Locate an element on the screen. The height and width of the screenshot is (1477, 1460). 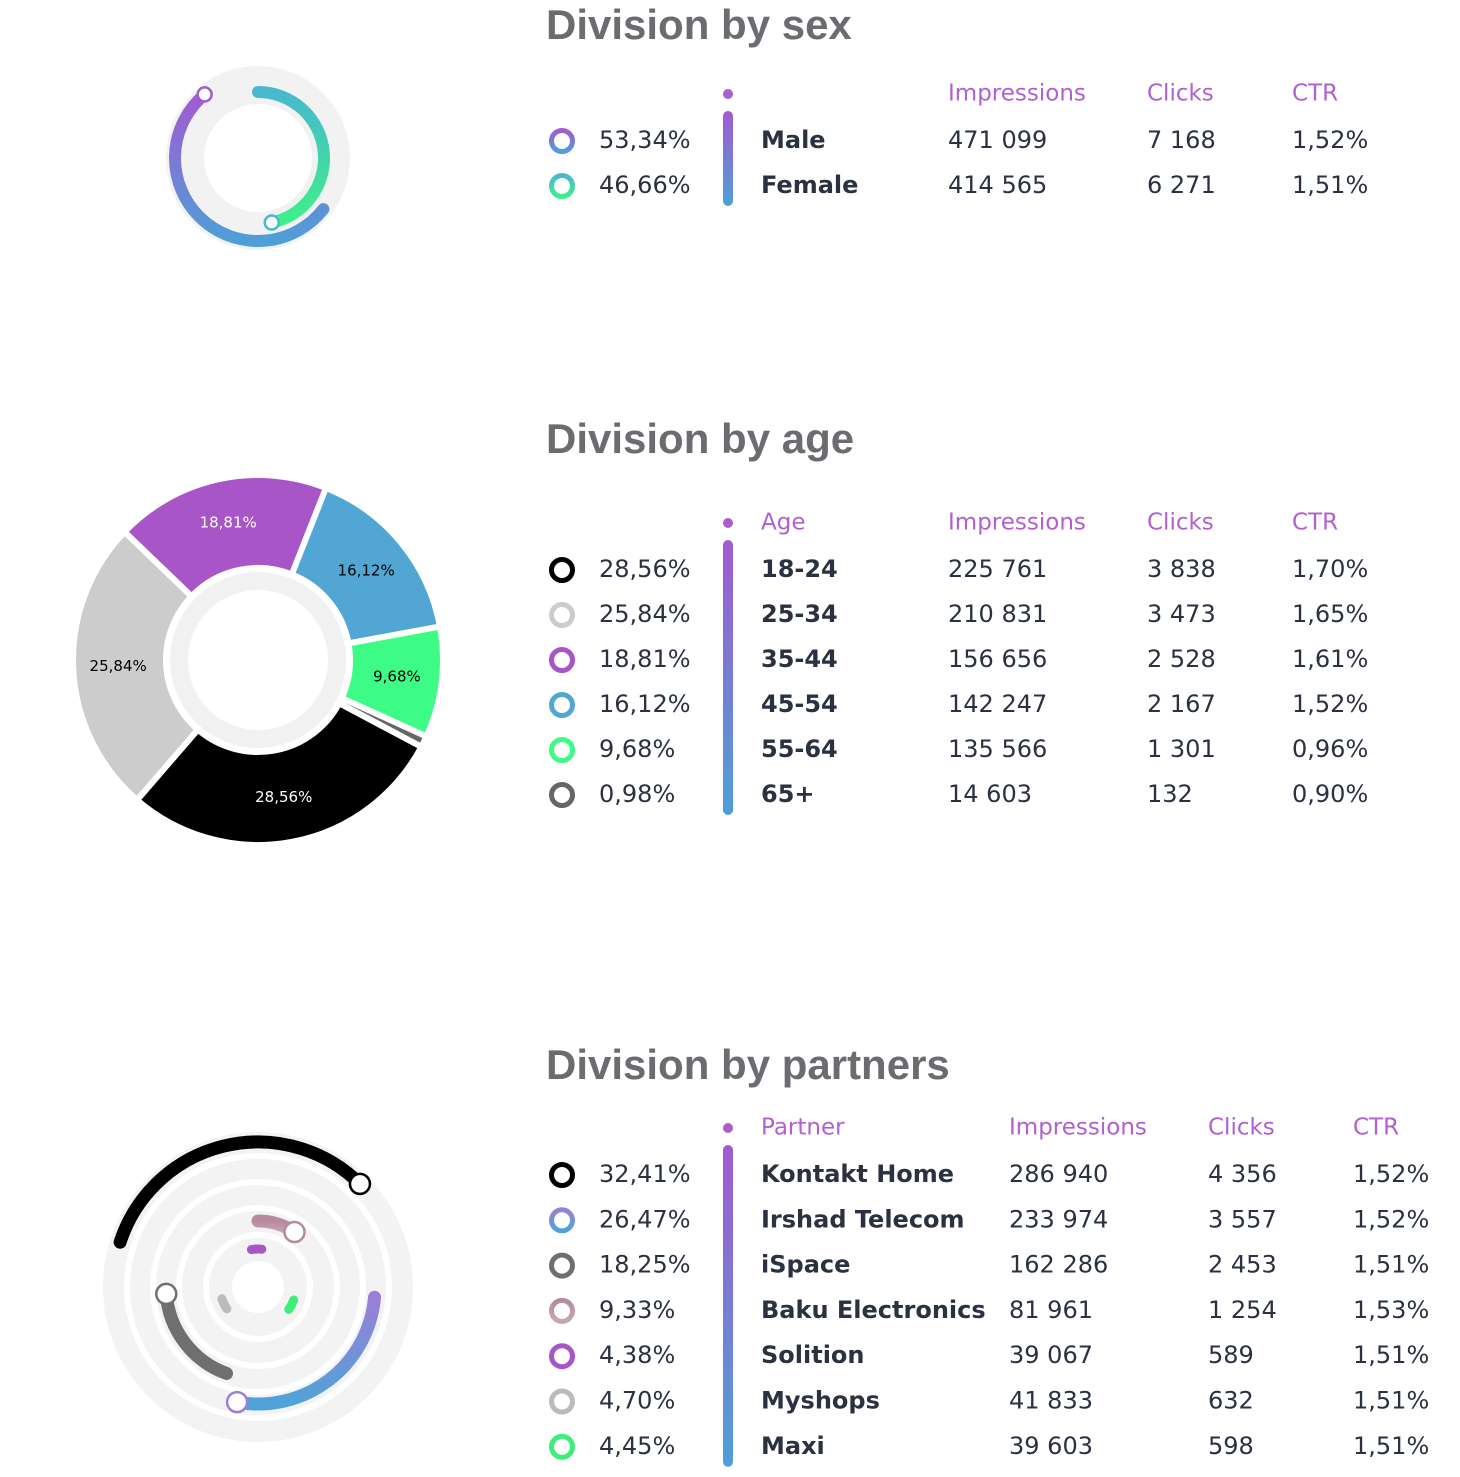
table-cell: 210 831 is located at coordinates (997, 614).